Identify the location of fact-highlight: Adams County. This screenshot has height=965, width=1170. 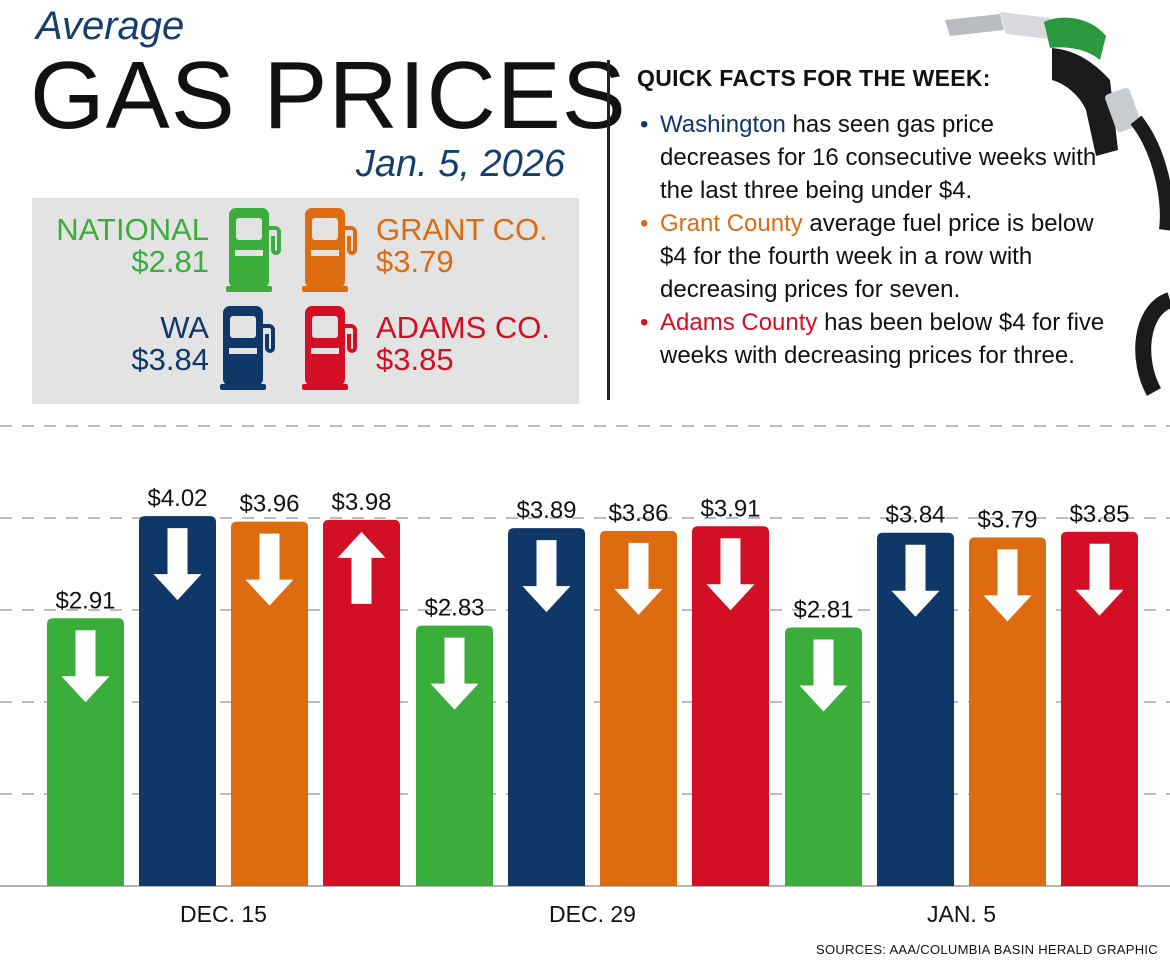
(739, 322).